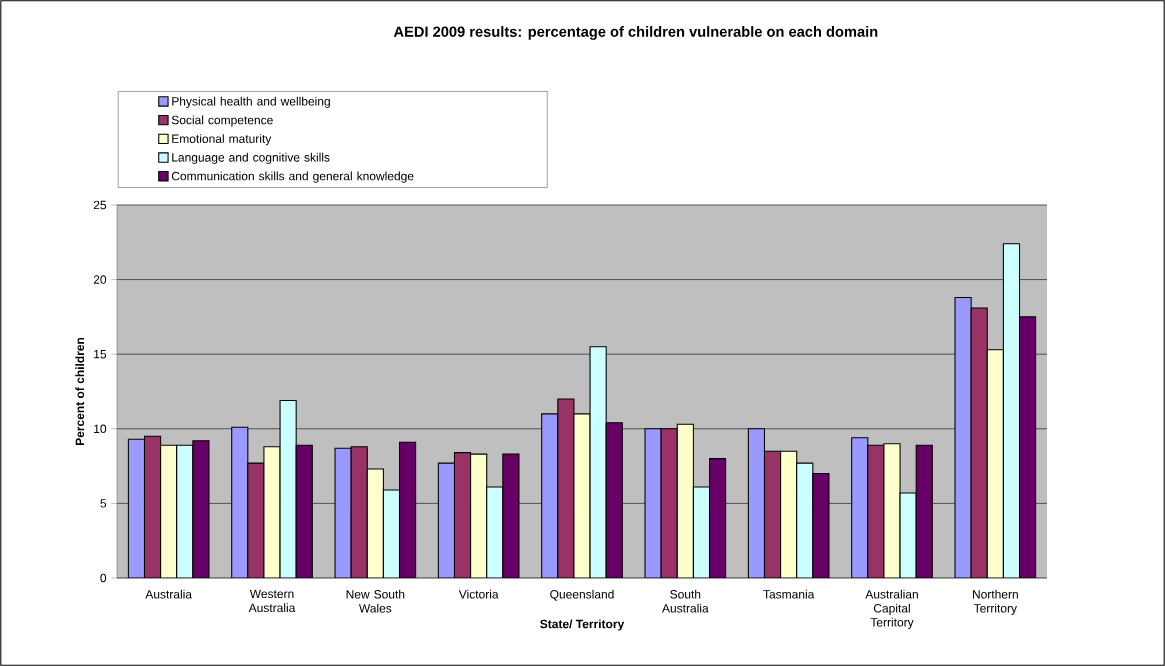 The height and width of the screenshot is (666, 1165). I want to click on x-tick-label: Australian Capital Territory, so click(891, 609).